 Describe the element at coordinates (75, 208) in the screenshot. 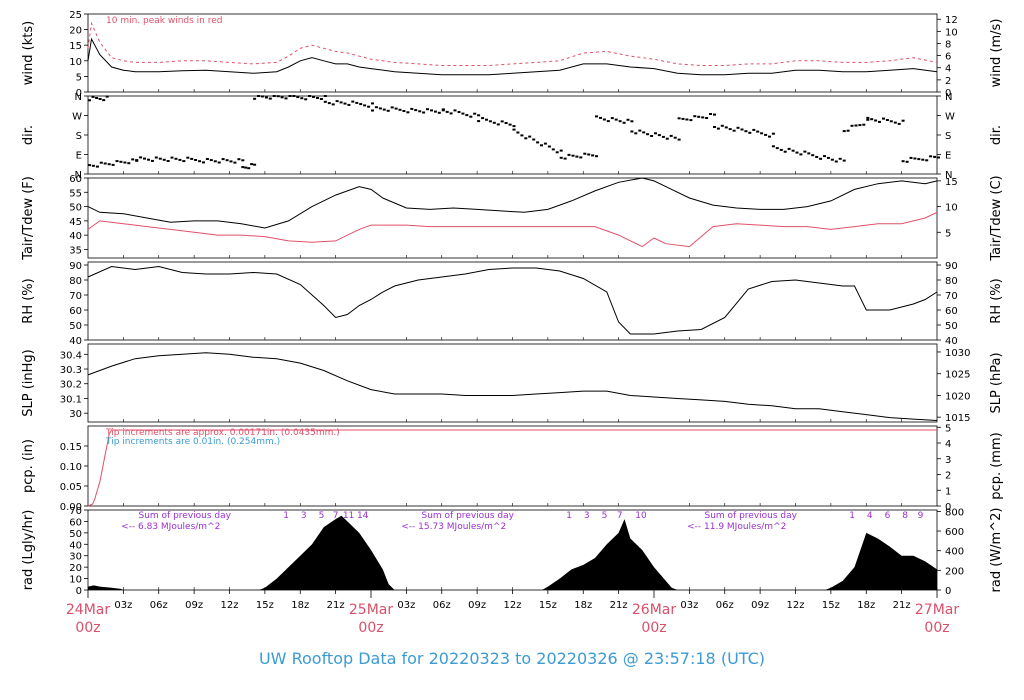

I see `tick-label-left: 50` at that location.